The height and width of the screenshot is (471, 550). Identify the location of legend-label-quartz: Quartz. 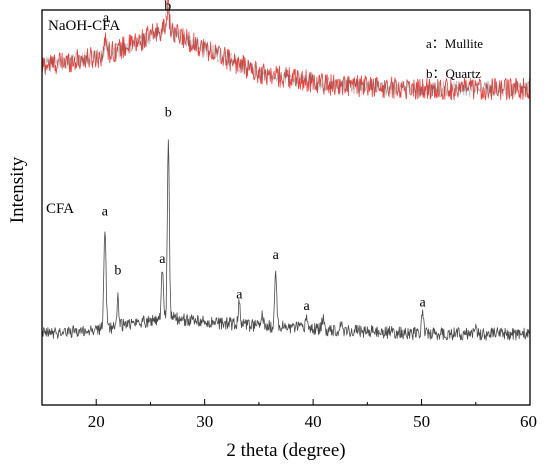
(464, 73).